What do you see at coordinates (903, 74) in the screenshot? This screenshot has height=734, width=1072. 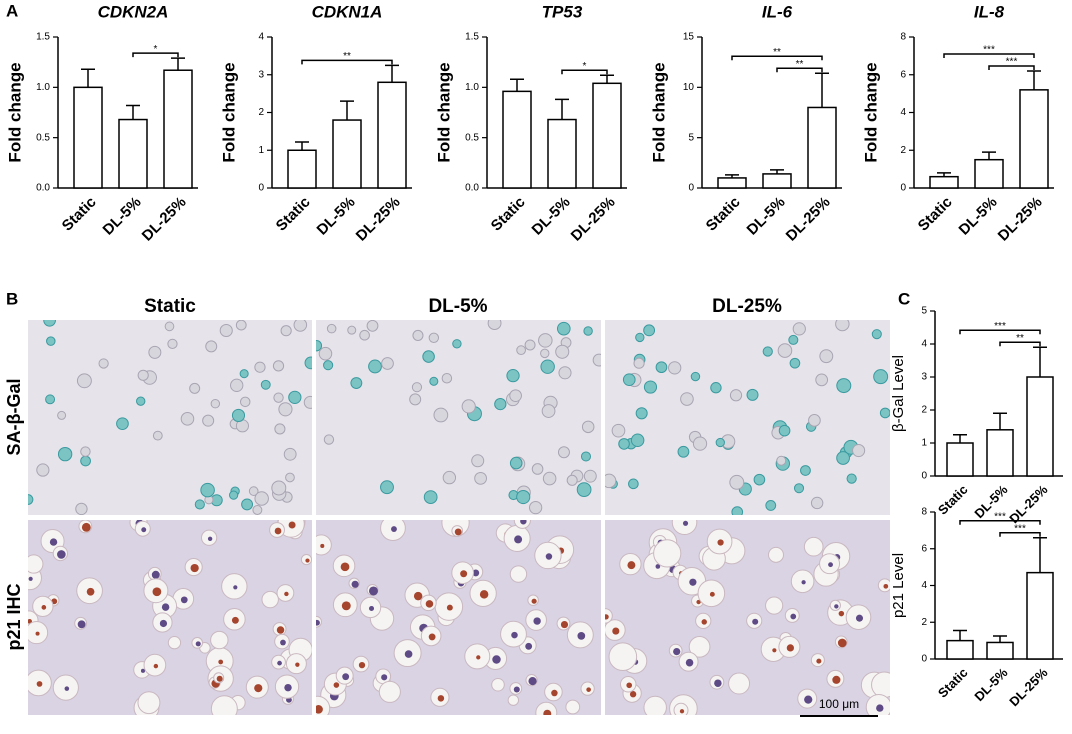 I see `y-tick-label: 6` at bounding box center [903, 74].